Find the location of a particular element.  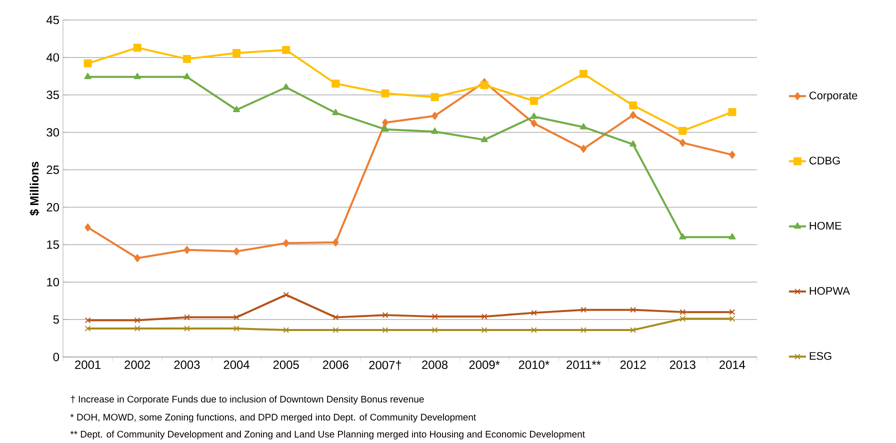

x-tick-label: 2009* is located at coordinates (484, 364).